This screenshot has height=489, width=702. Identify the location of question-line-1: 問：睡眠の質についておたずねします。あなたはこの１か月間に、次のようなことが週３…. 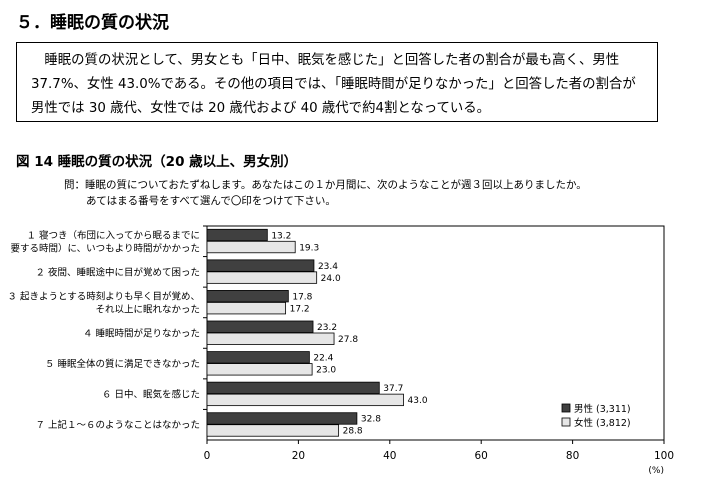
(325, 185).